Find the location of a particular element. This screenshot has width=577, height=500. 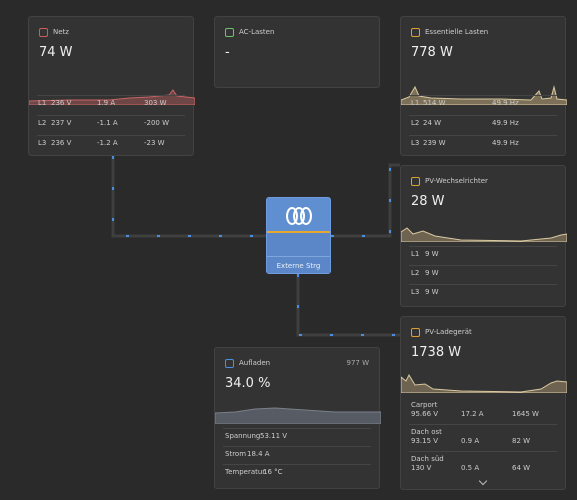

ac-lasten-card: AC-Lasten - is located at coordinates (297, 52).